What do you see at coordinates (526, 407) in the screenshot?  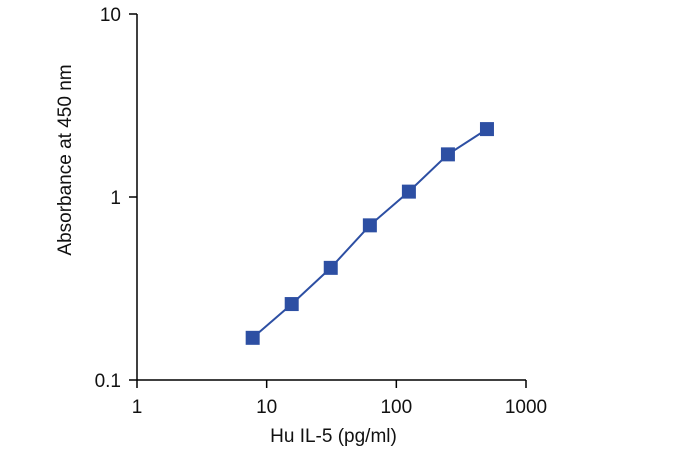 I see `x-tick-label: 1000` at bounding box center [526, 407].